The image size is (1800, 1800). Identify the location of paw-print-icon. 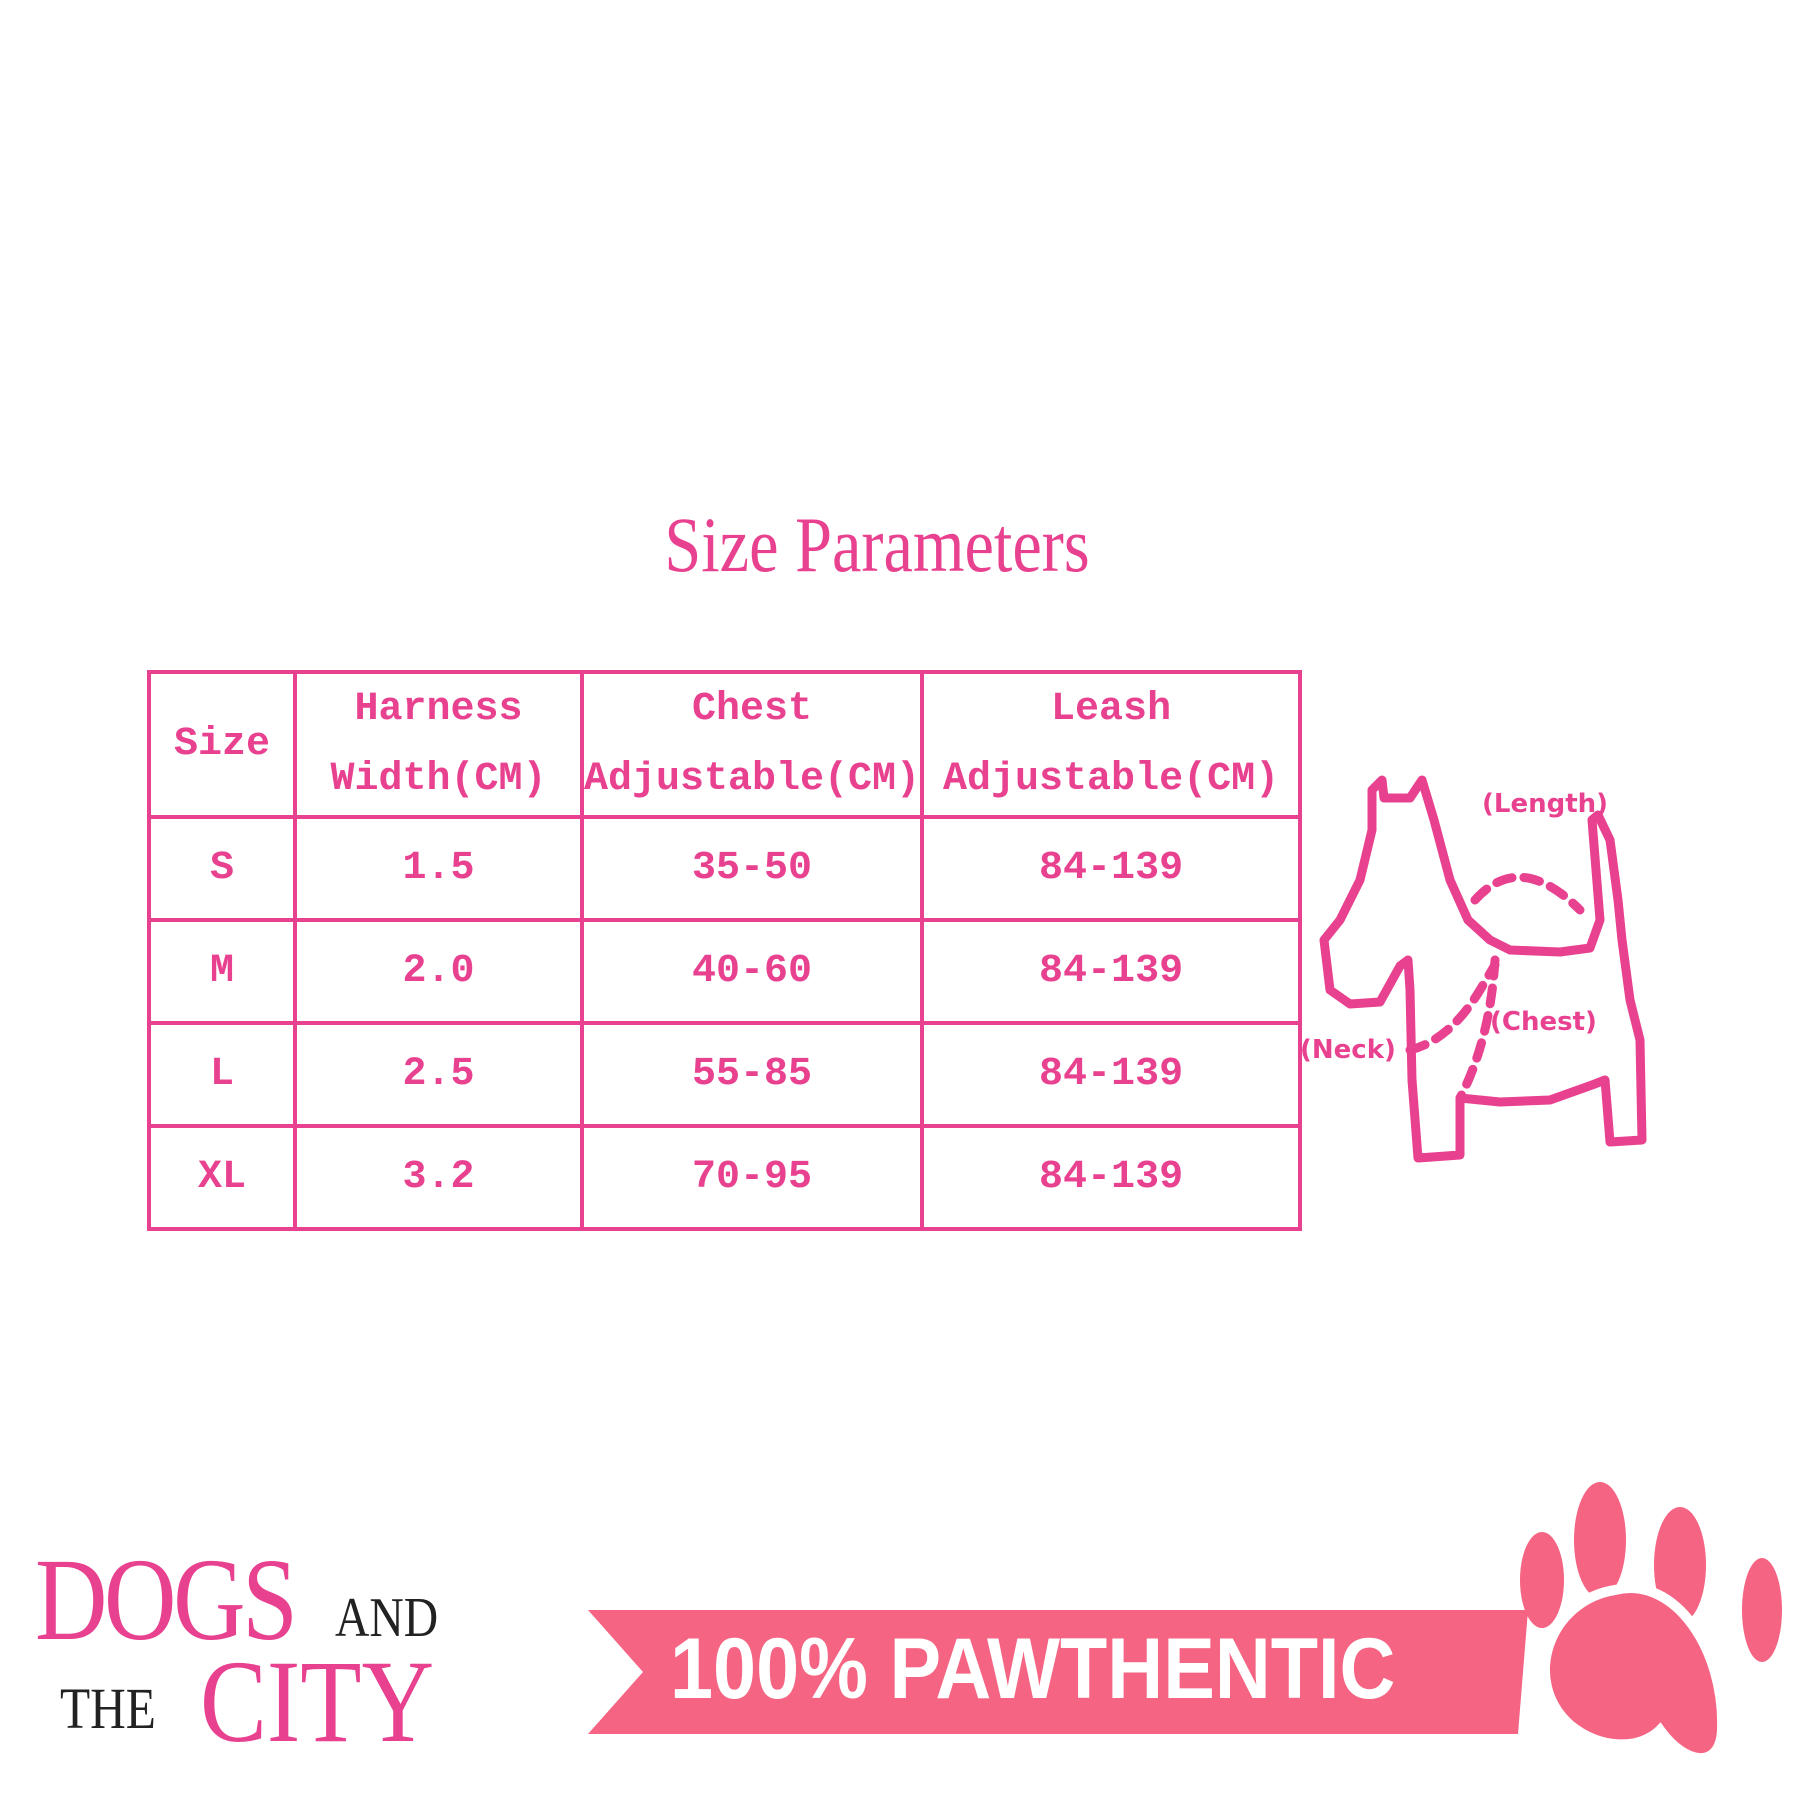
(1651, 1623).